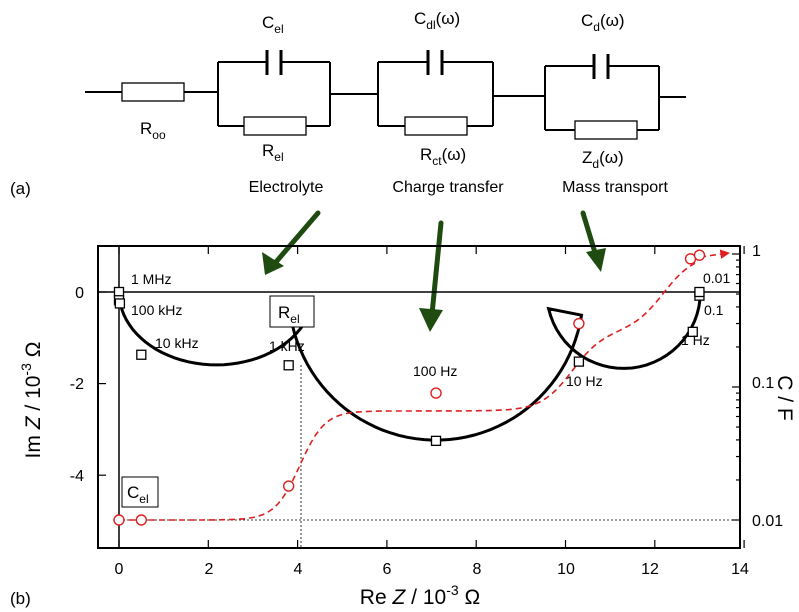  I want to click on freq-label-0-01: 0.01, so click(716, 278).